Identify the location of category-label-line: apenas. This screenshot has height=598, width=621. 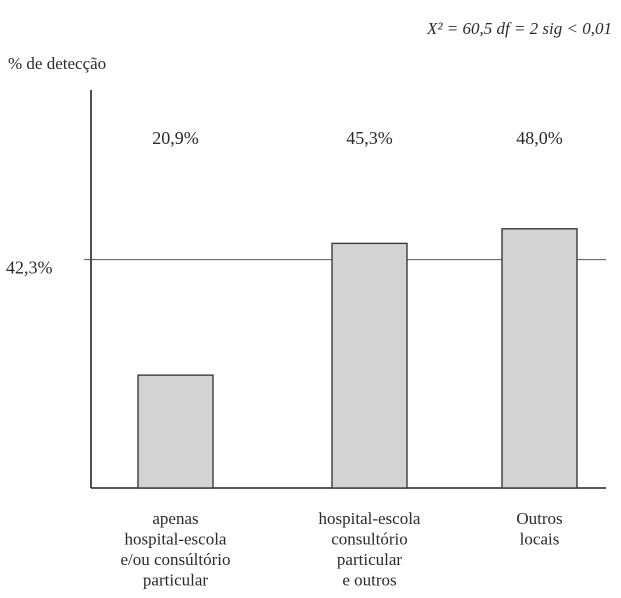
(175, 518).